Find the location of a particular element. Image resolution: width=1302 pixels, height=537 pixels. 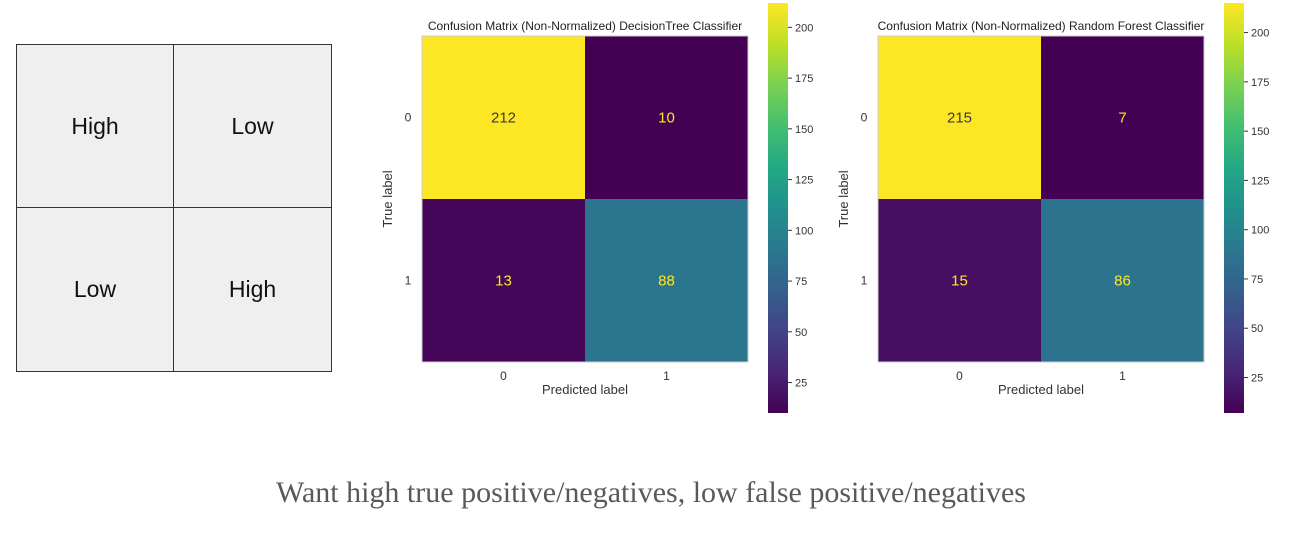

matrix-value-0-1: 10 is located at coordinates (666, 118).